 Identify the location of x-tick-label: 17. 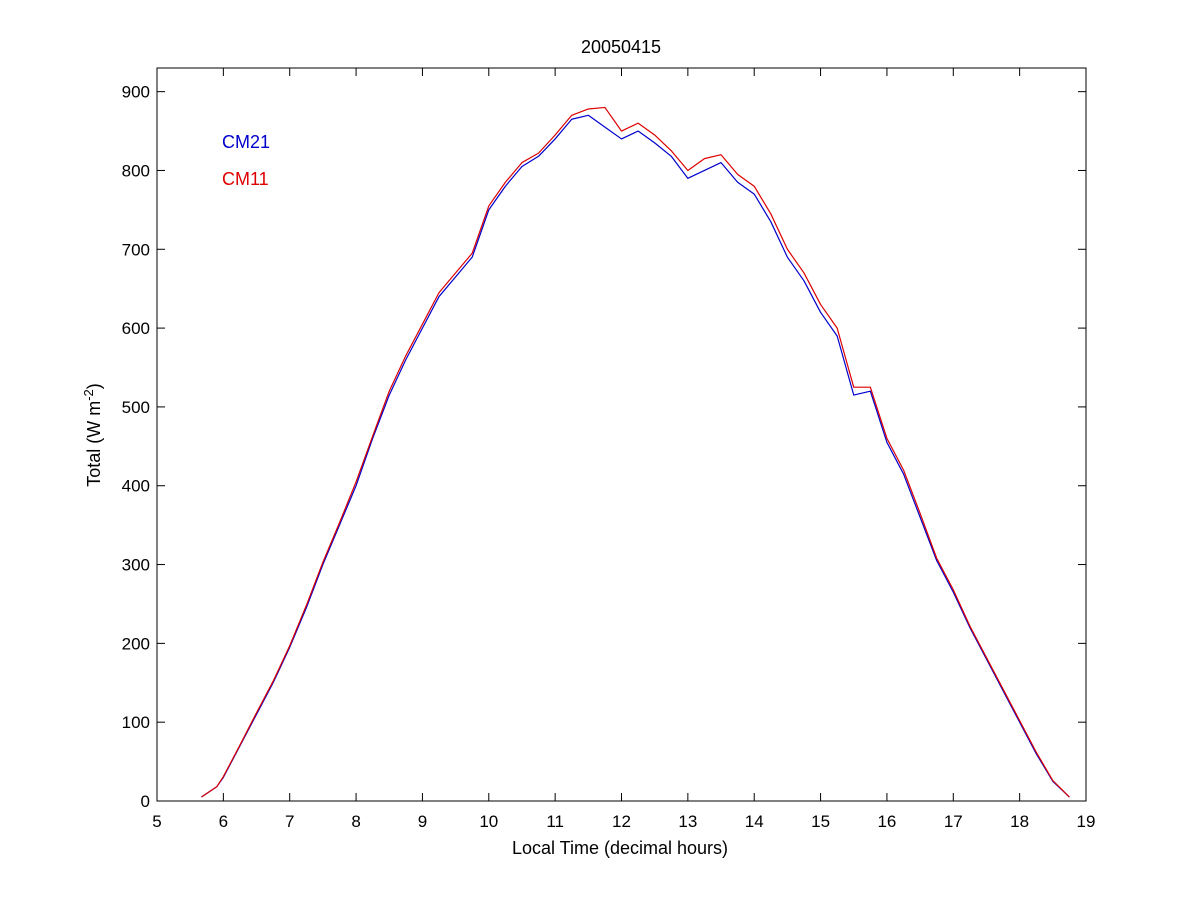
(953, 821).